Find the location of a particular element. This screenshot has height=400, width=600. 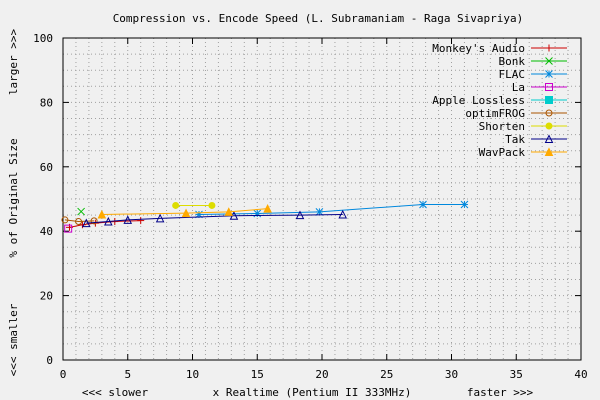

x-axis-label-left: <<< slower is located at coordinates (115, 392).